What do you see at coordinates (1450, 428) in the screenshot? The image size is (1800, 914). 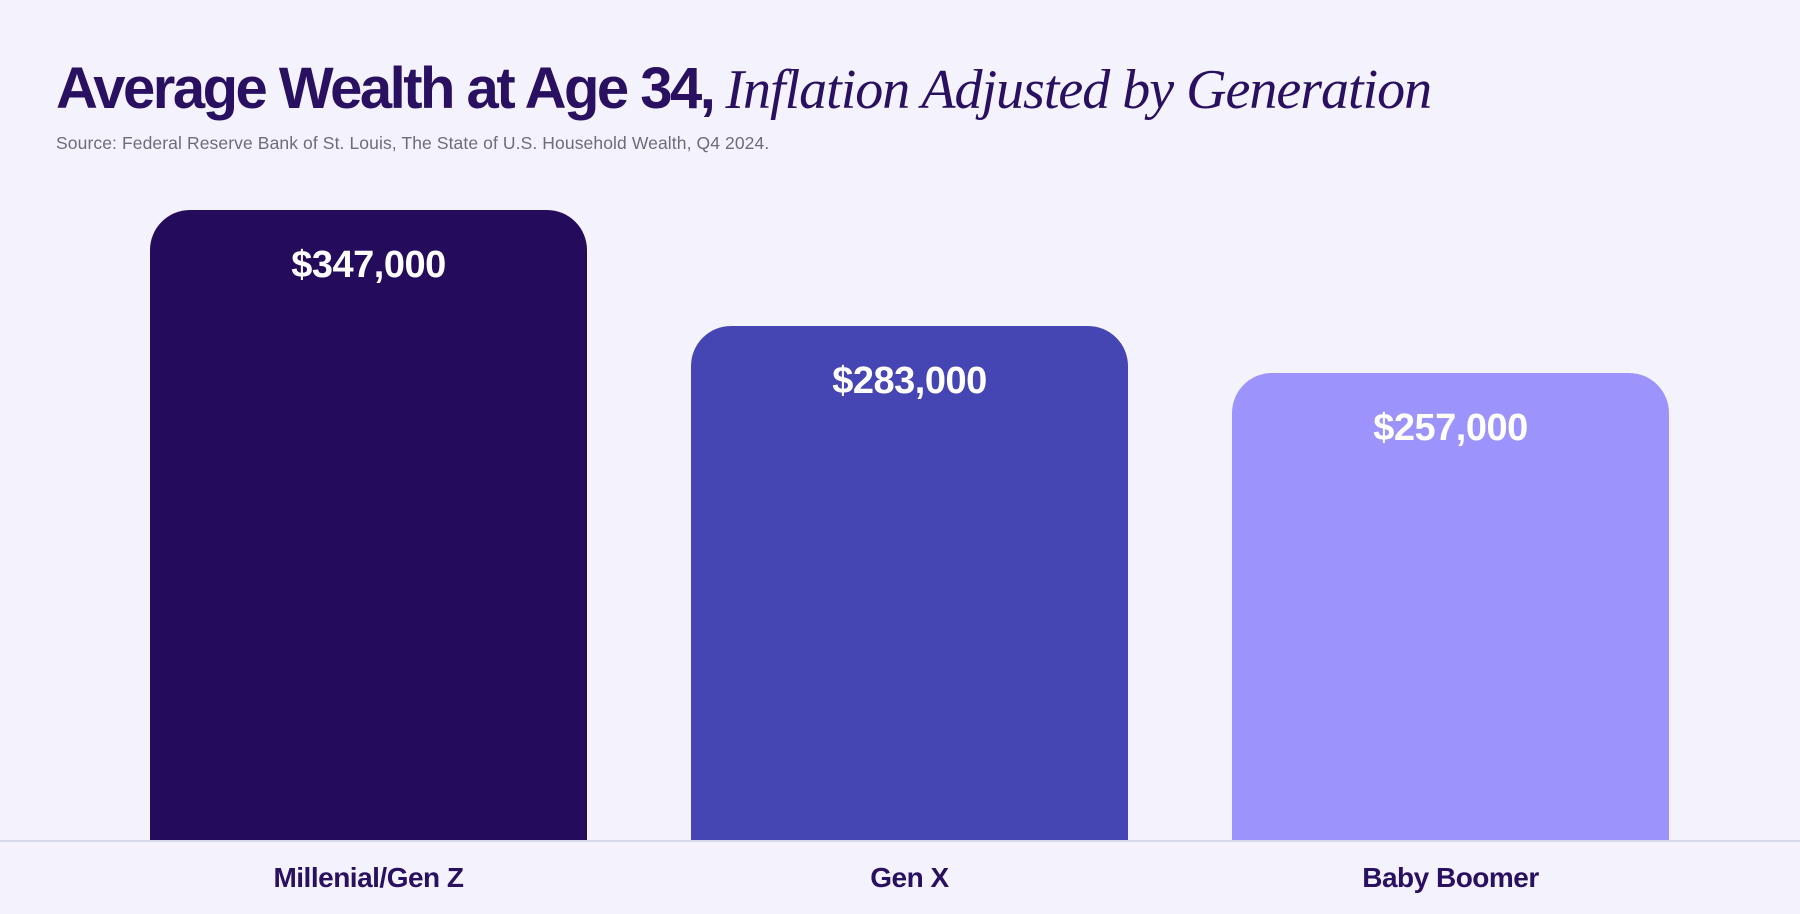 I see `bar-value-label: $257,000` at bounding box center [1450, 428].